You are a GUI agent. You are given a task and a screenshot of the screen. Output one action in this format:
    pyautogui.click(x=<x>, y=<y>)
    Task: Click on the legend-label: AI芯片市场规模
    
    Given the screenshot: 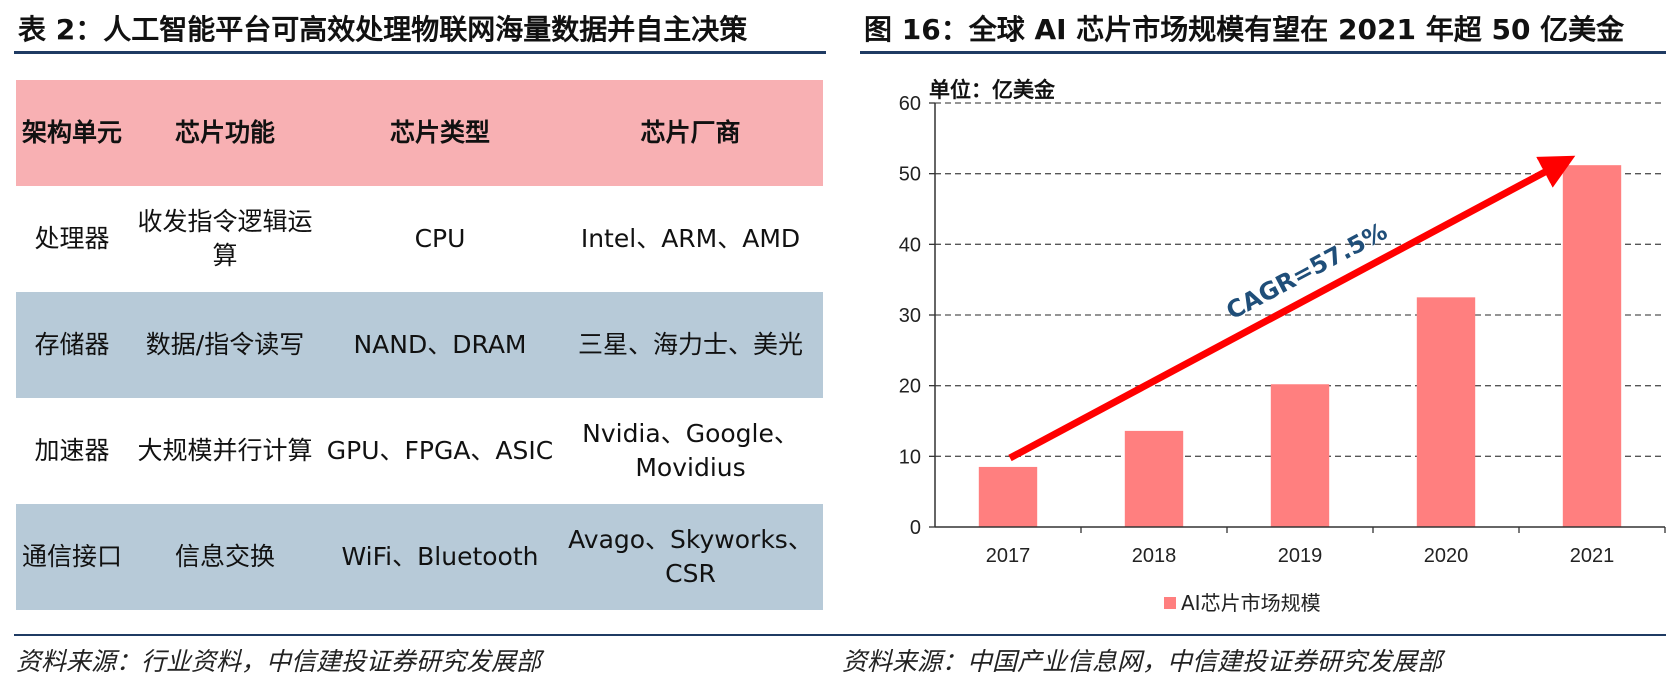 What is the action you would take?
    pyautogui.click(x=1251, y=603)
    